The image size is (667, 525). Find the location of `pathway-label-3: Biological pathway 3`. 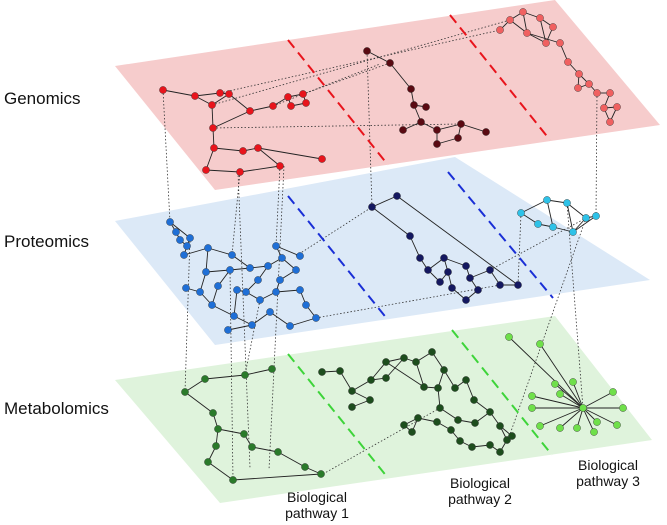

pathway-label-3: Biological pathway 3 is located at coordinates (608, 473).